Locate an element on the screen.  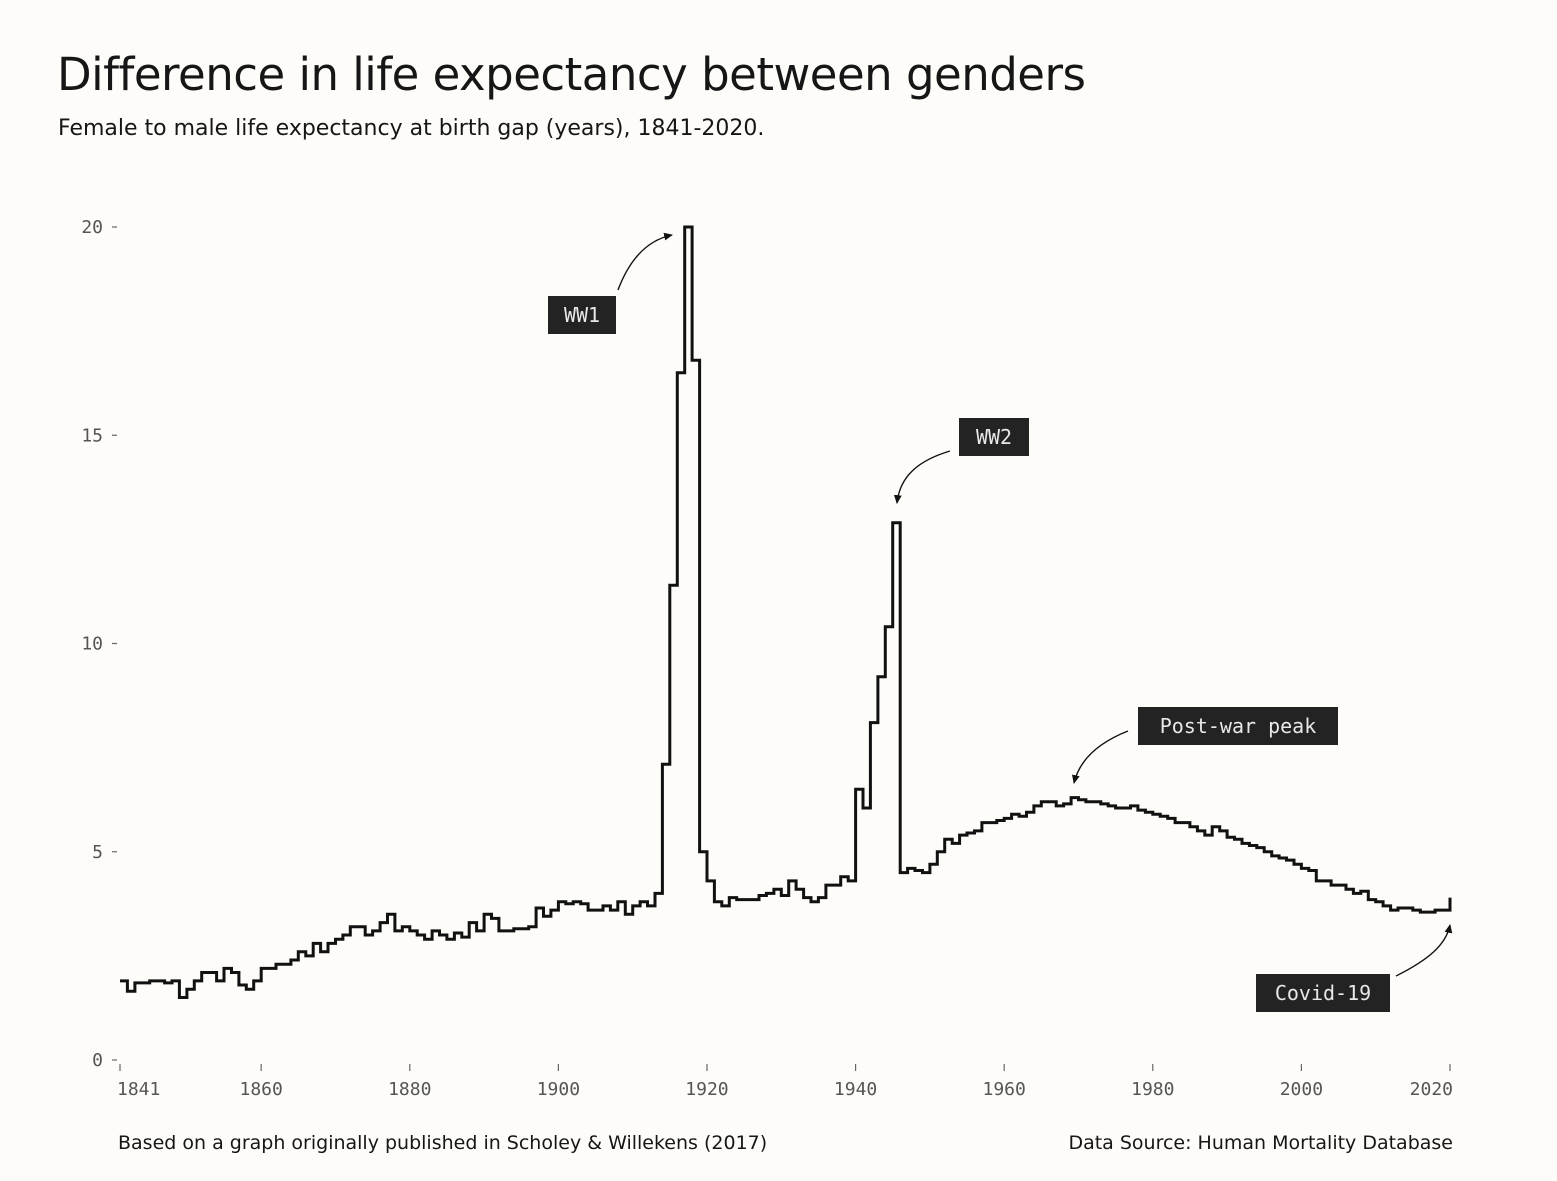
annotation-label: Post-war peak is located at coordinates (1238, 726).